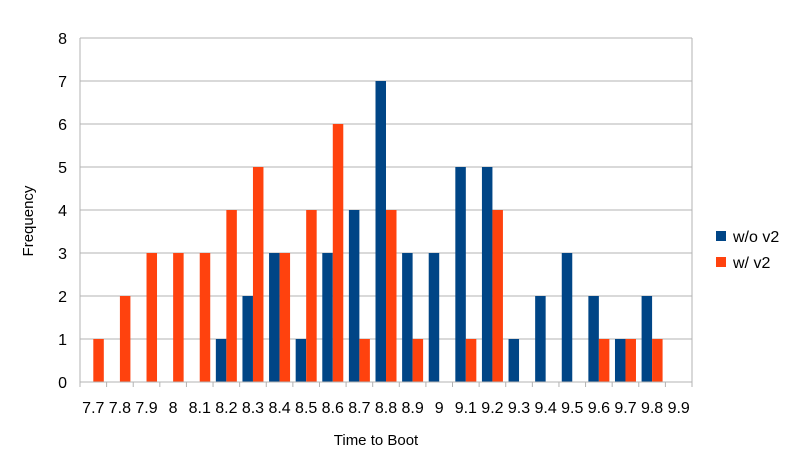 The width and height of the screenshot is (807, 470). Describe the element at coordinates (173, 408) in the screenshot. I see `x-tick-label: 8` at that location.